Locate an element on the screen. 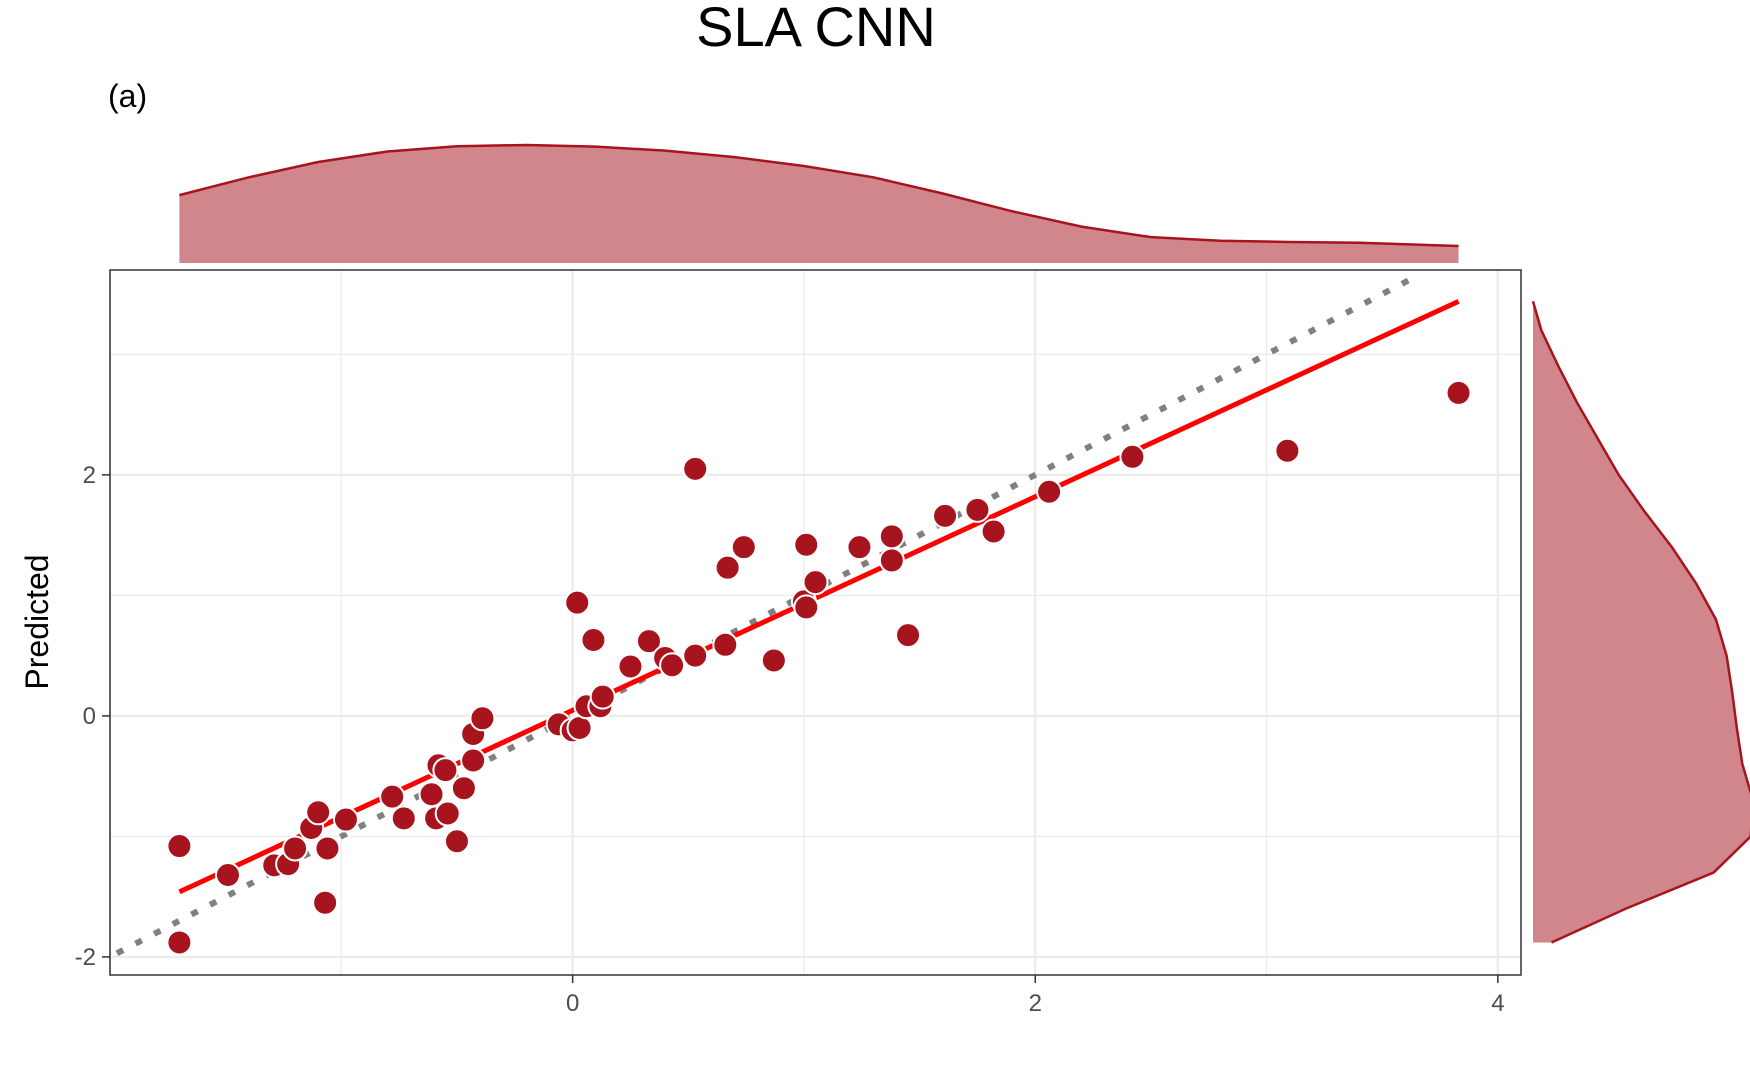 This screenshot has height=1081, width=1750. chart-title: SLA CNN is located at coordinates (816, 29).